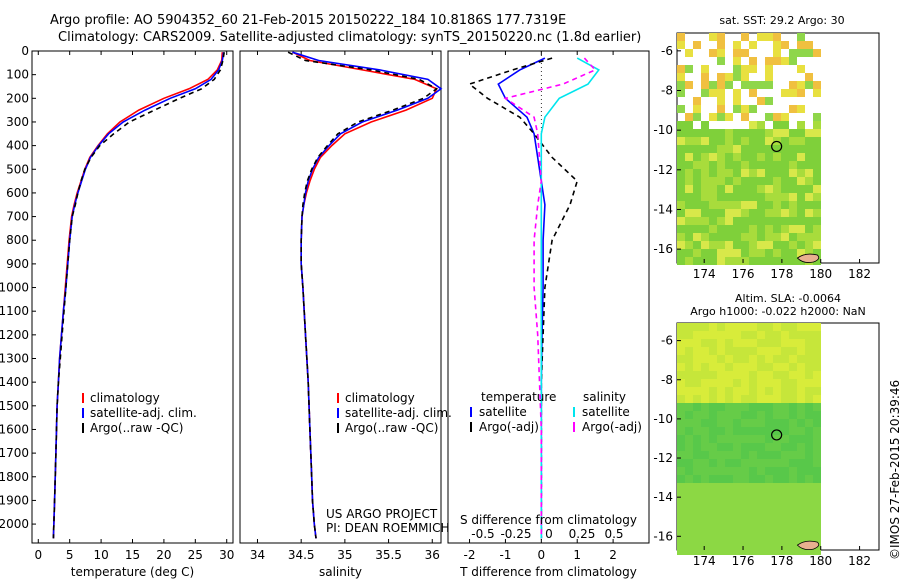 This screenshot has width=900, height=580. Describe the element at coordinates (777, 435) in the screenshot. I see `sla-float-marker` at that location.